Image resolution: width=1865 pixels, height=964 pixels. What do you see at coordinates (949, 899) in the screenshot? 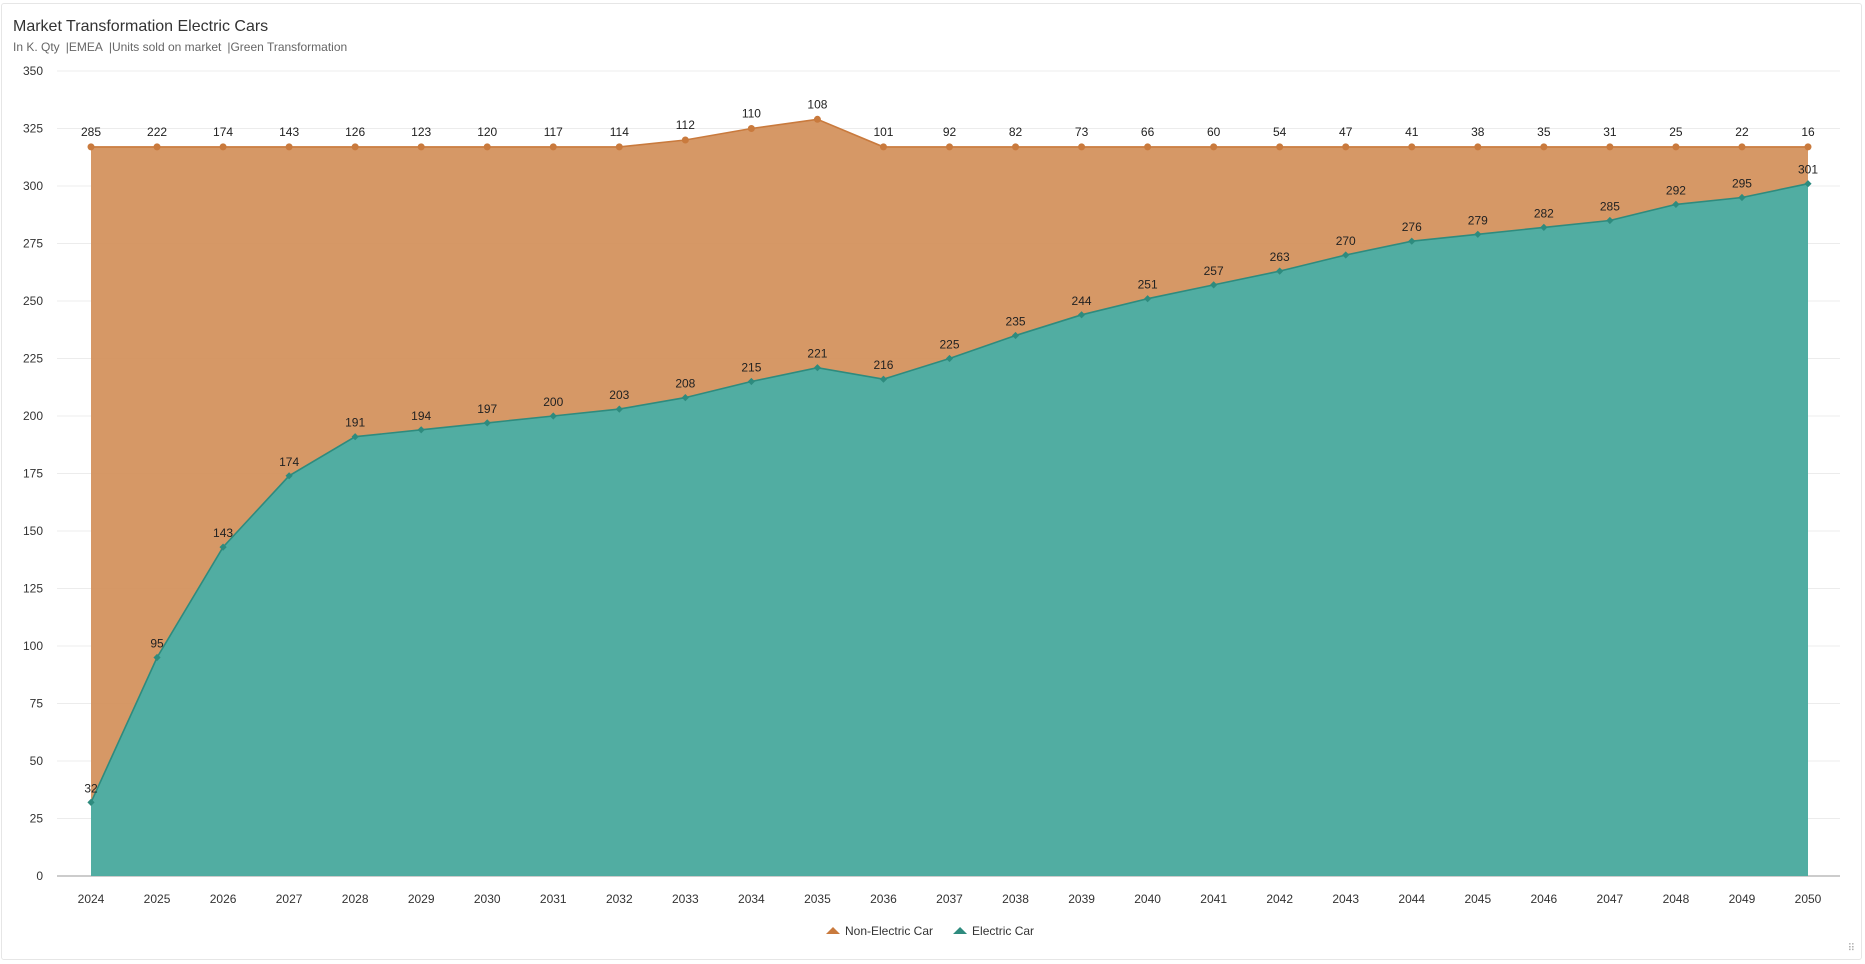
I see `x-tick-label: 2037` at bounding box center [949, 899].